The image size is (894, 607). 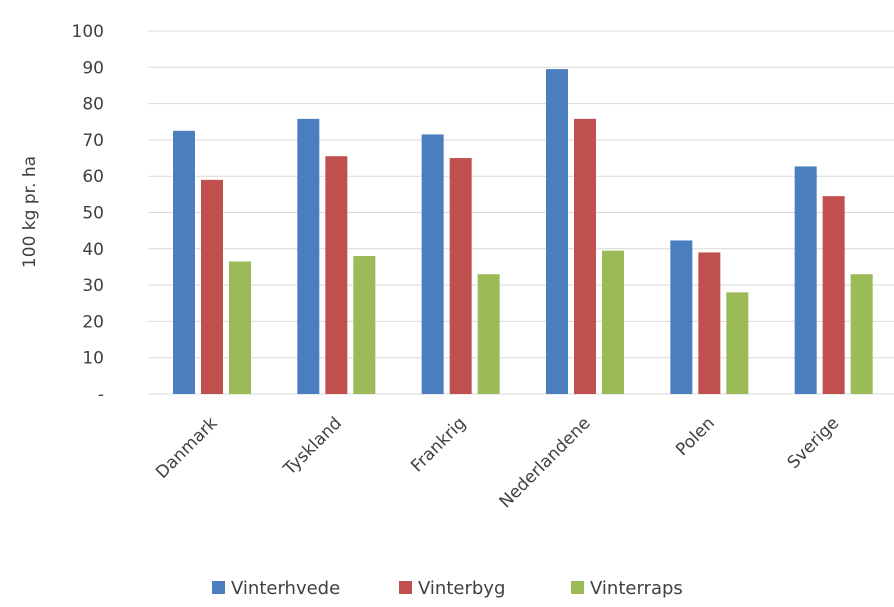 What do you see at coordinates (93, 359) in the screenshot?
I see `y-tick-label: 10` at bounding box center [93, 359].